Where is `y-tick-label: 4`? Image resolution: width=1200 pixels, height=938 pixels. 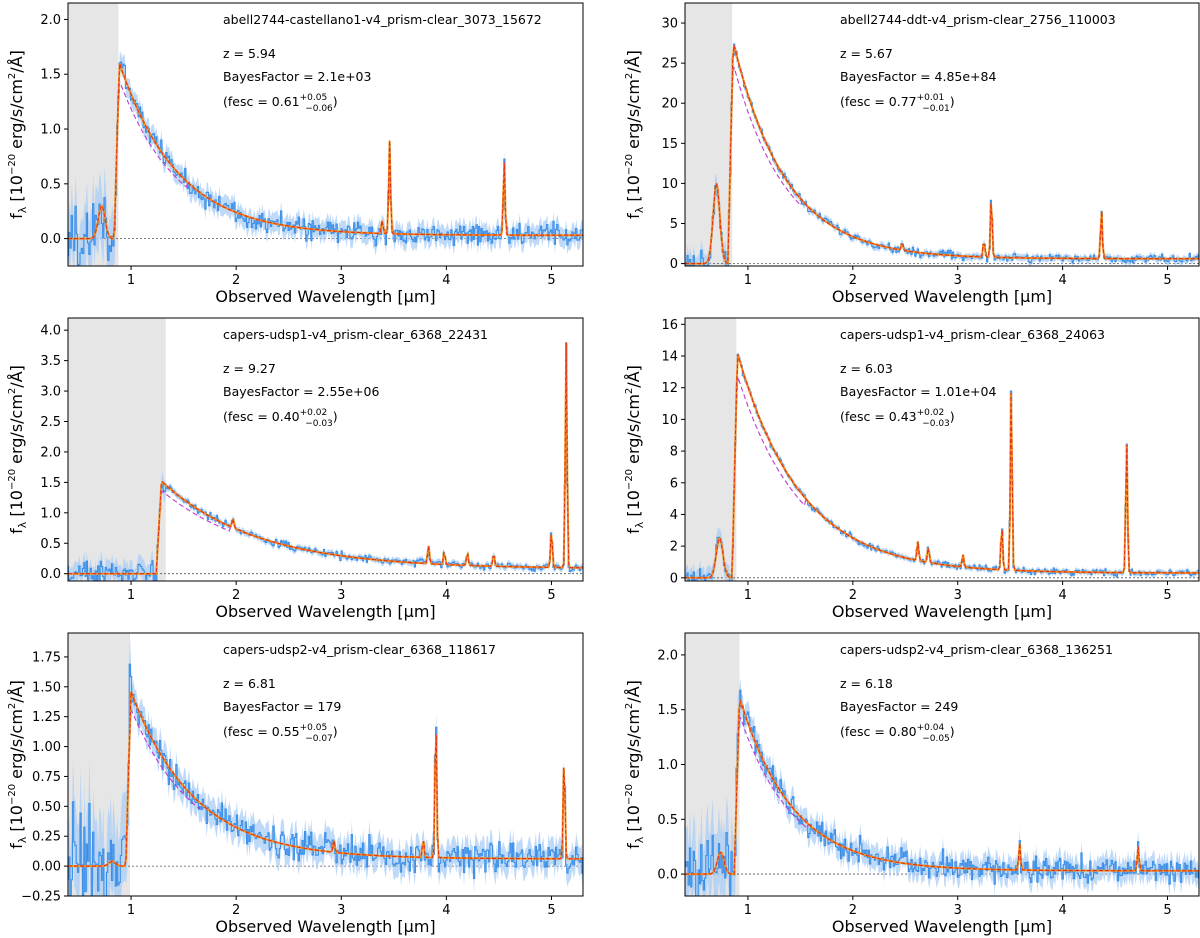
y-tick-label: 4 is located at coordinates (674, 515).